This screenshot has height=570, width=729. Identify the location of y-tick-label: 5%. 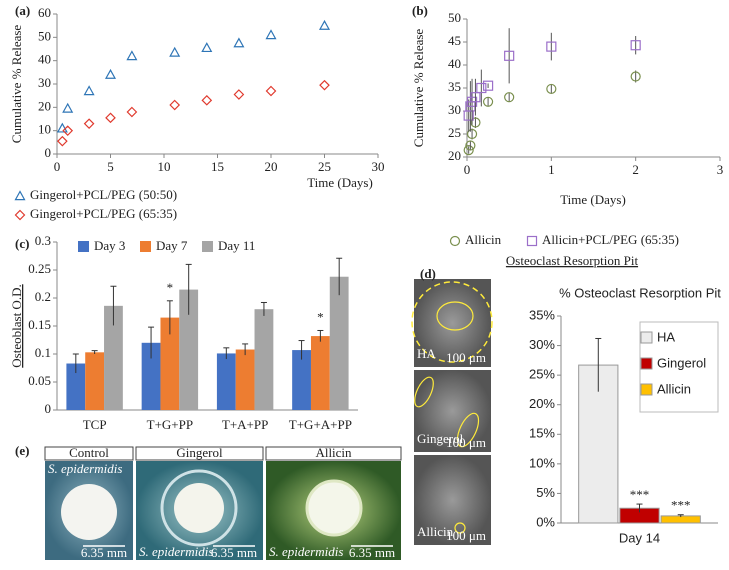
(545, 492).